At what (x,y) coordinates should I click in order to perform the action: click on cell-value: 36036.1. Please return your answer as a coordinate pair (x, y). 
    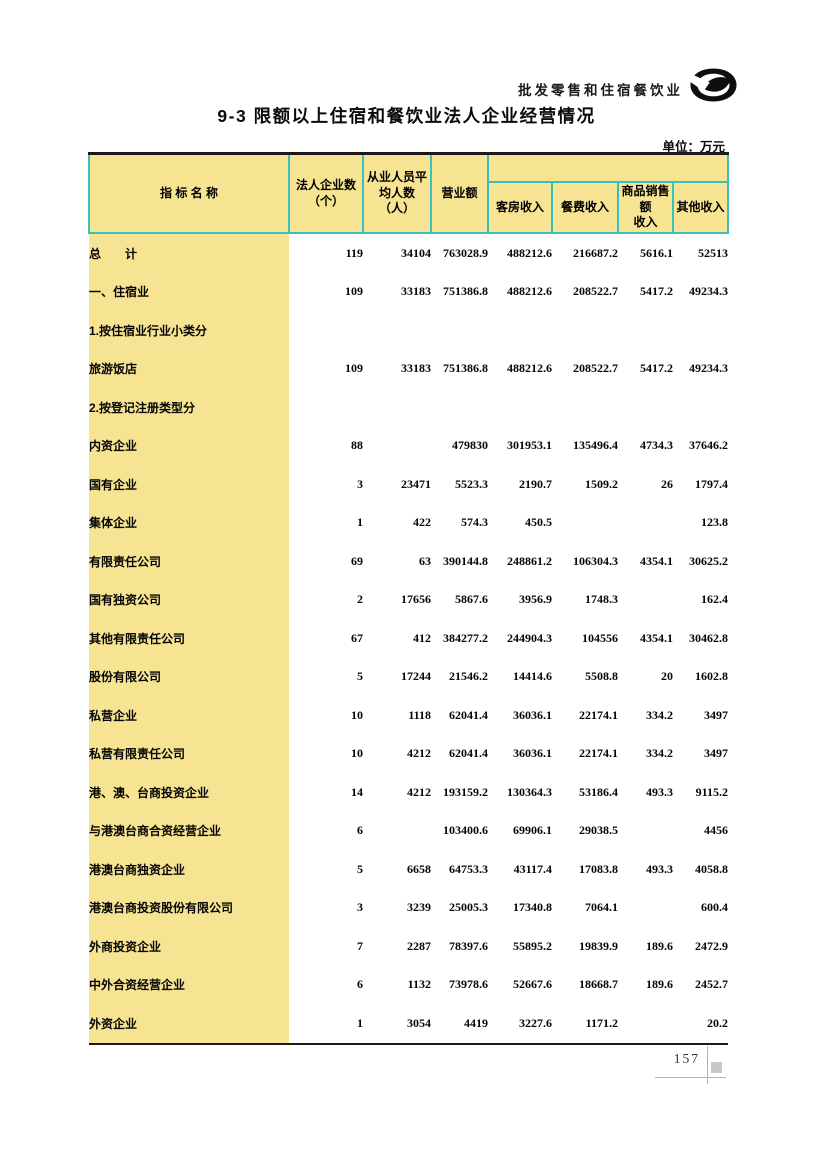
    Looking at the image, I should click on (532, 714).